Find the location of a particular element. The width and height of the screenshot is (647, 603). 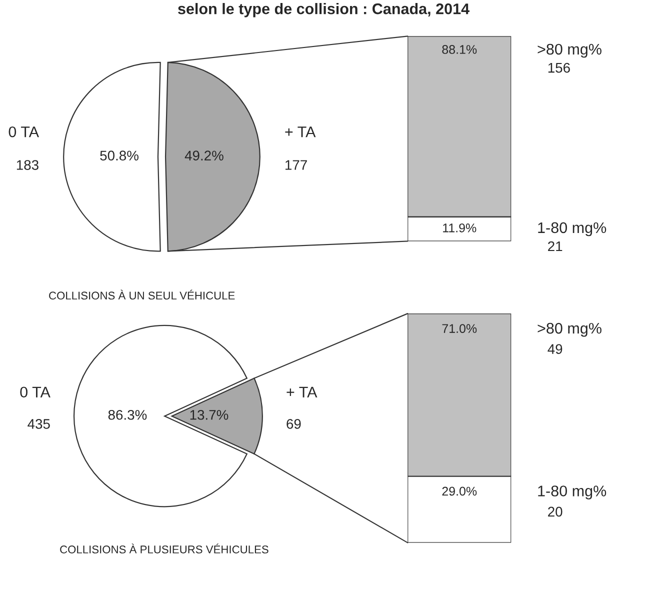

text: 69 is located at coordinates (293, 424).